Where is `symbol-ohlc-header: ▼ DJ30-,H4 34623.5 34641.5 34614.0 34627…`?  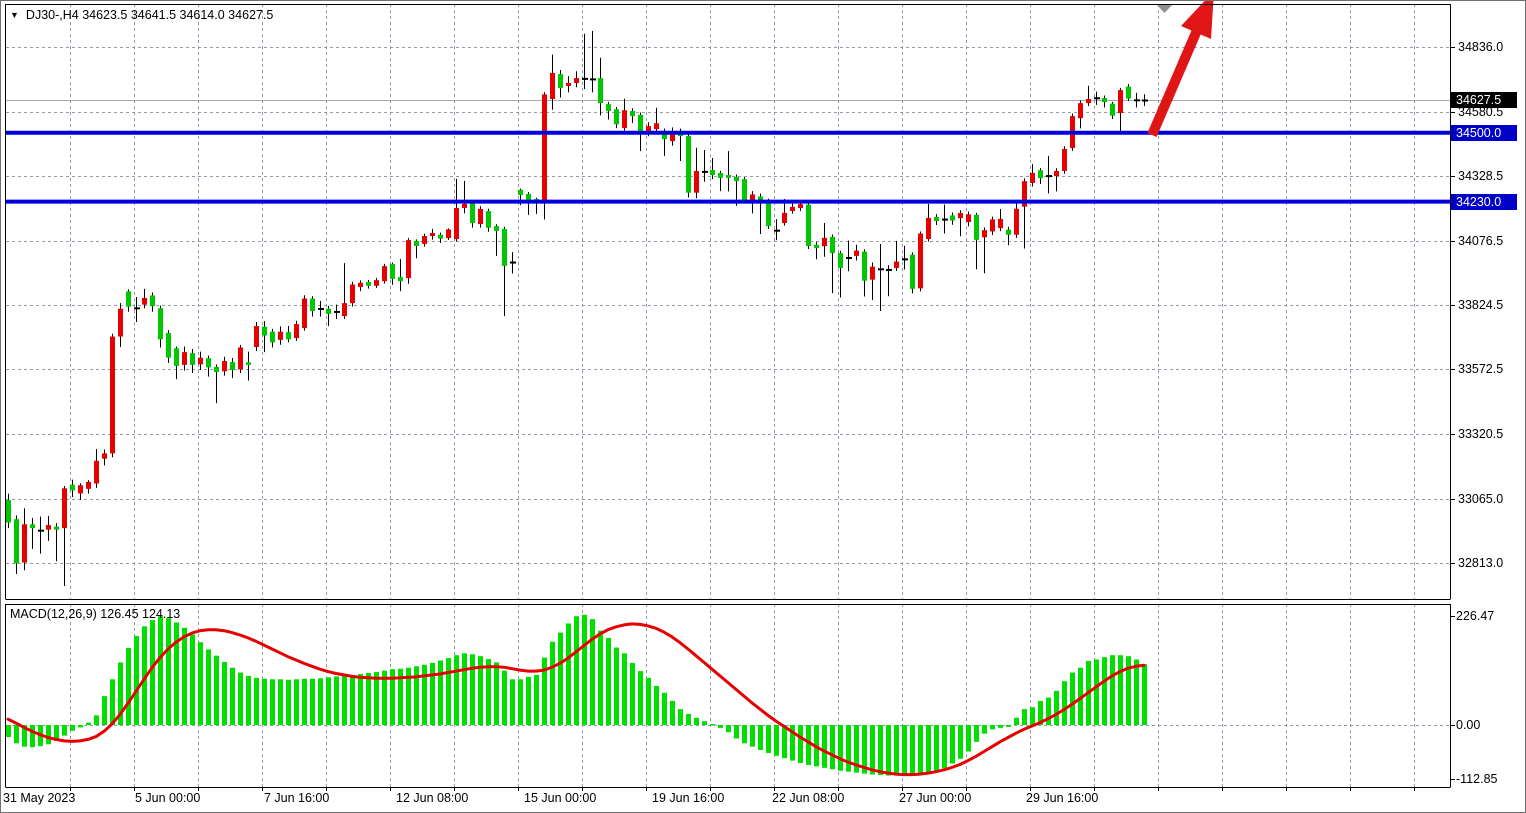 symbol-ohlc-header: ▼ DJ30-,H4 34623.5 34641.5 34614.0 34627… is located at coordinates (141, 15).